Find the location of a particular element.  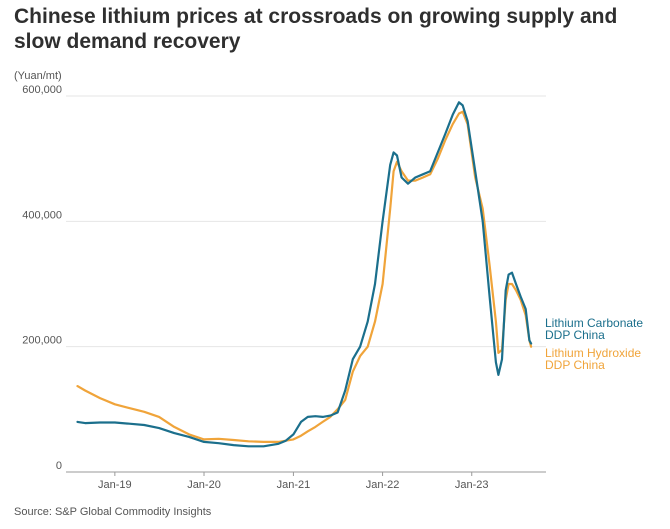

series-label-lithium-carbonate: Lithium Carbonate is located at coordinates (594, 323).